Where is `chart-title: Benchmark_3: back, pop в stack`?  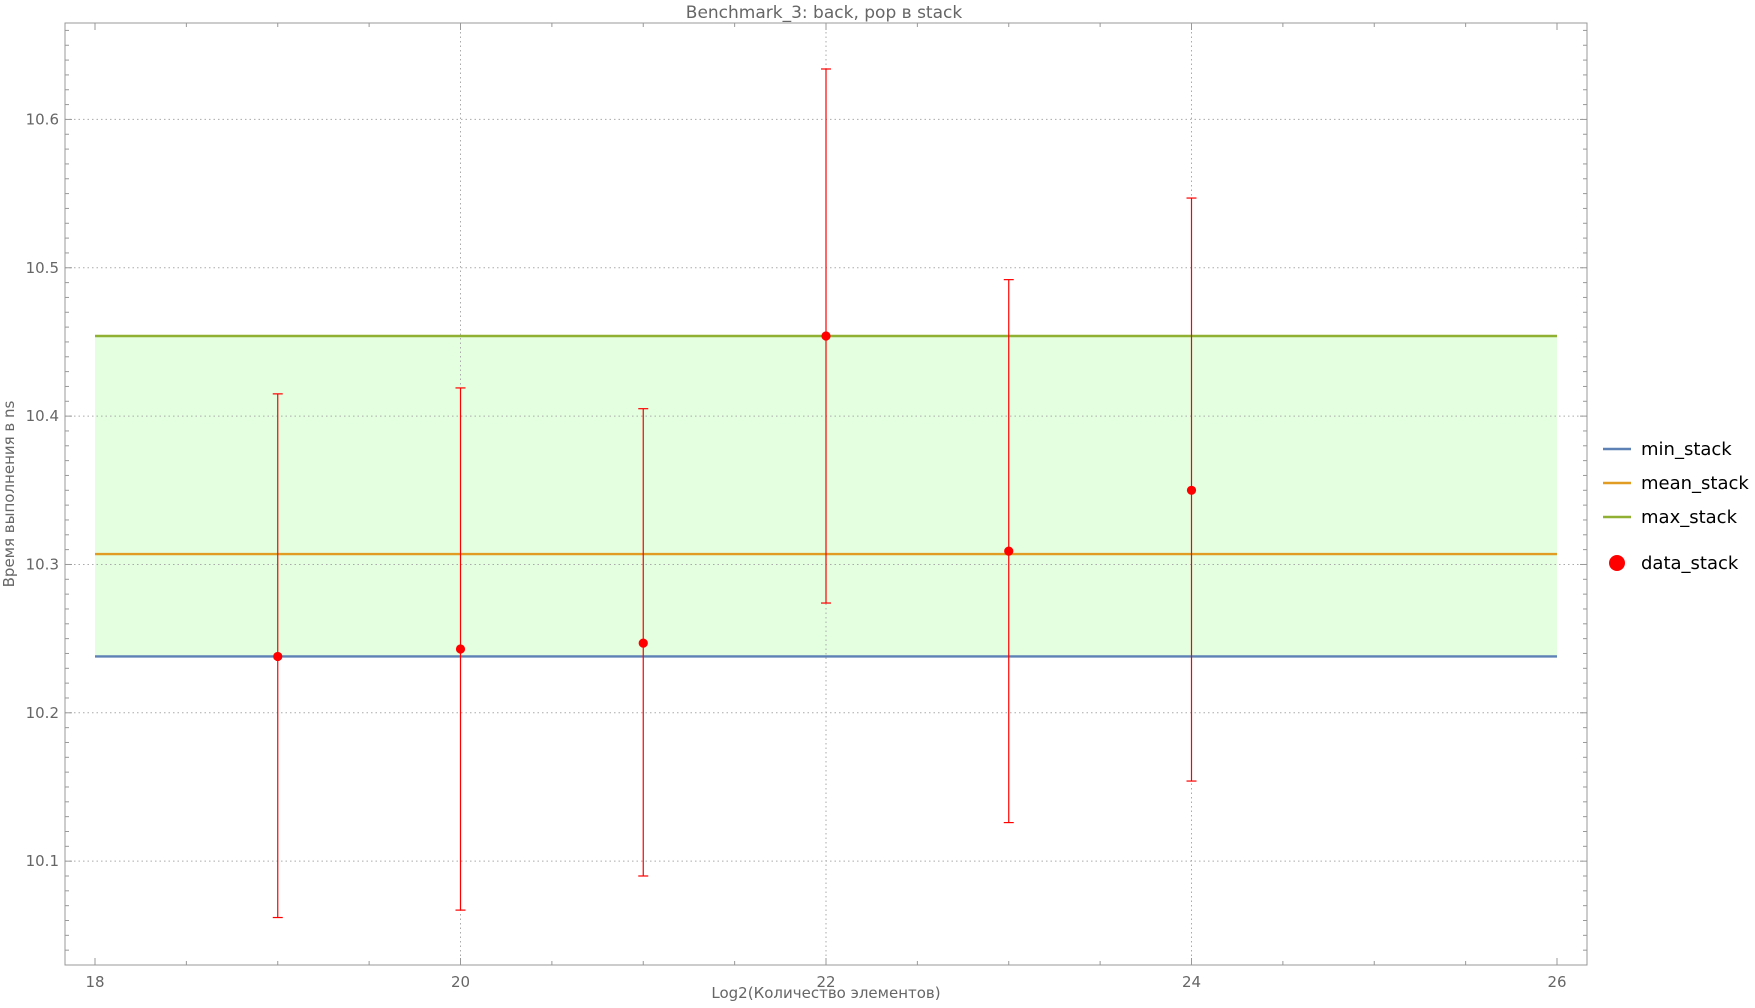
chart-title: Benchmark_3: back, pop в stack is located at coordinates (824, 13).